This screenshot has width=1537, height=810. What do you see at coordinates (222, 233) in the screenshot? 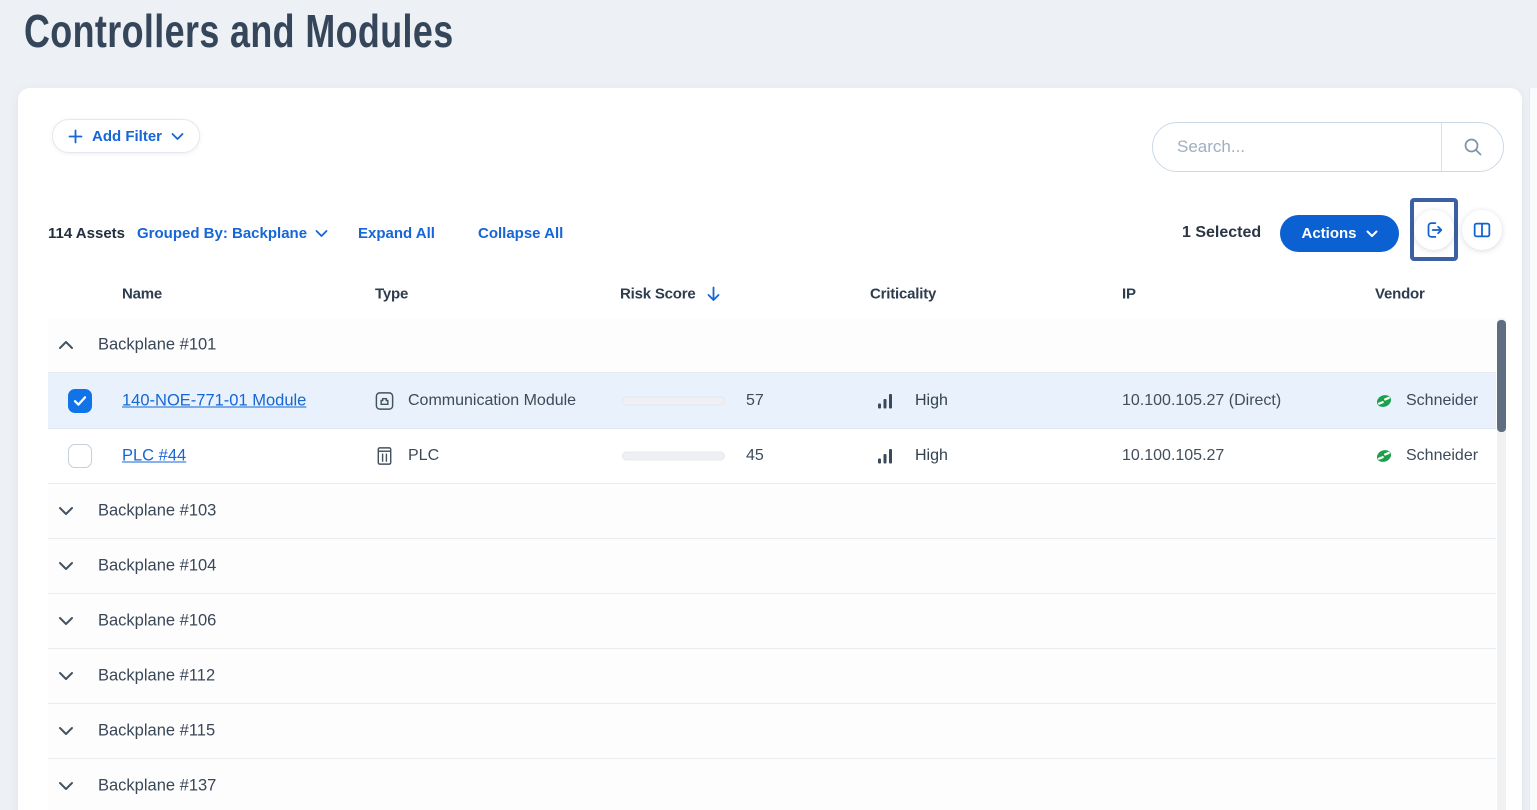
I see `grouped-by-label: Grouped By: Backplane` at bounding box center [222, 233].